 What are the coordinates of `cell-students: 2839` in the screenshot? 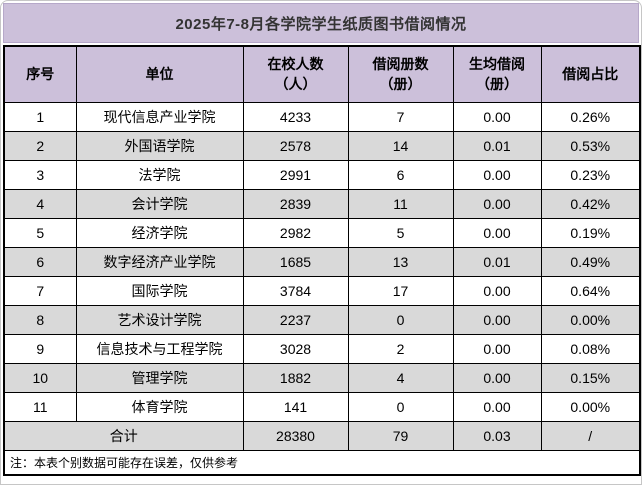 It's located at (295, 204).